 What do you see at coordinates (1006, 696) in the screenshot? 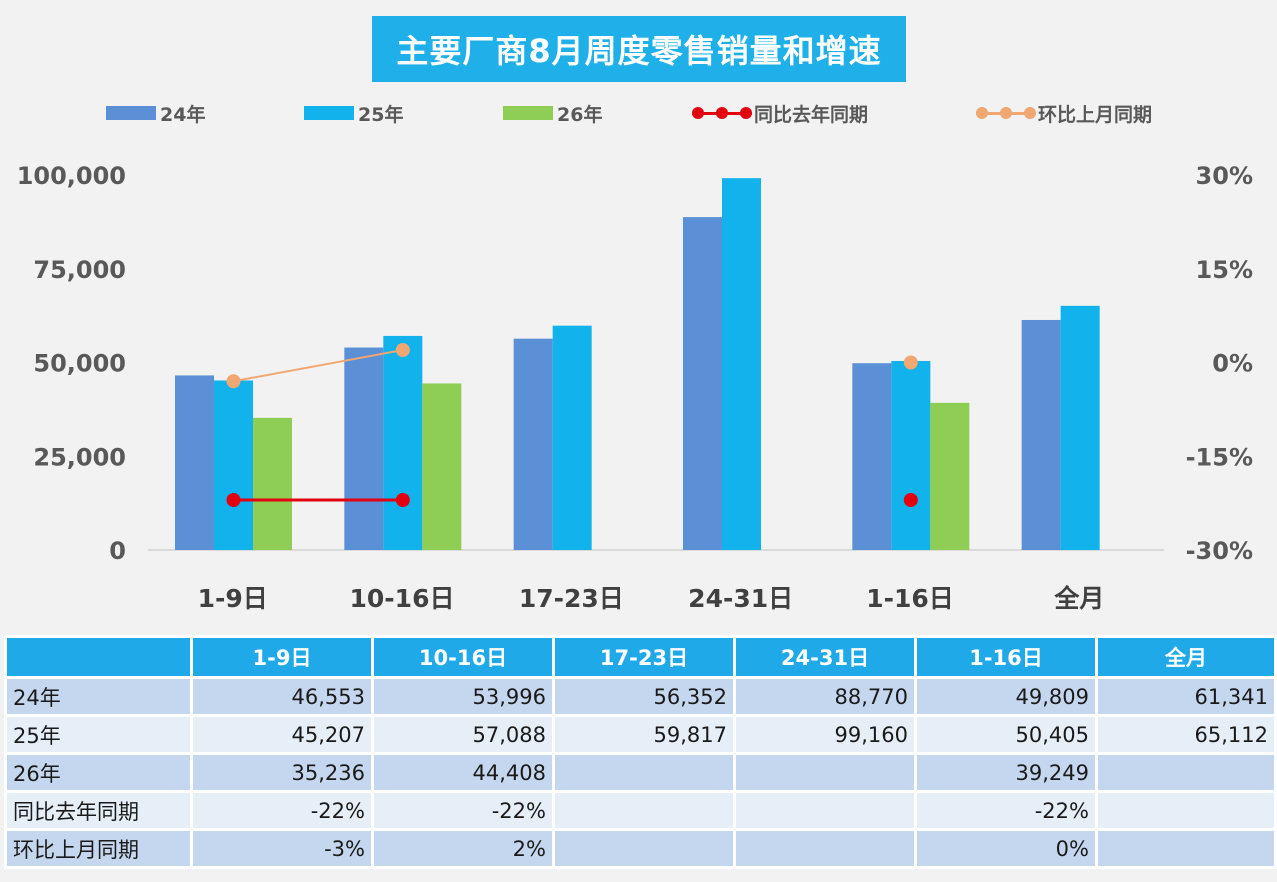
I see `table-cell: 49,809` at bounding box center [1006, 696].